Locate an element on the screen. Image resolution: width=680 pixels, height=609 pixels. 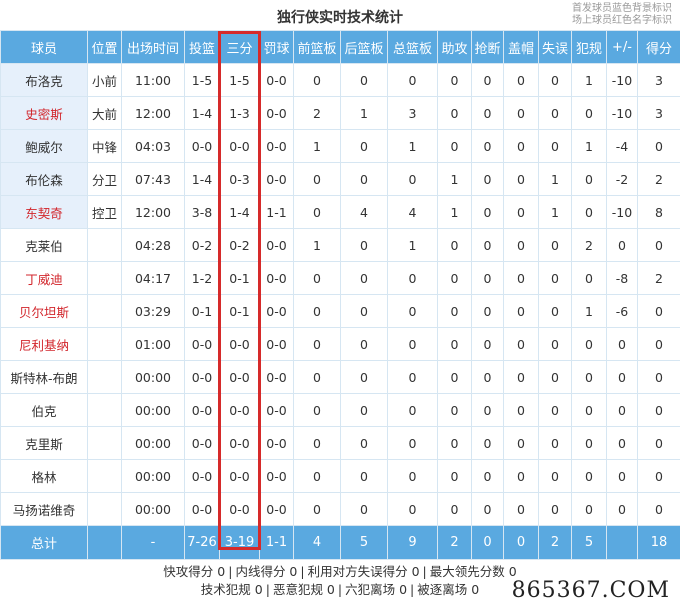
totals-cell: 7-26 is located at coordinates (202, 542).